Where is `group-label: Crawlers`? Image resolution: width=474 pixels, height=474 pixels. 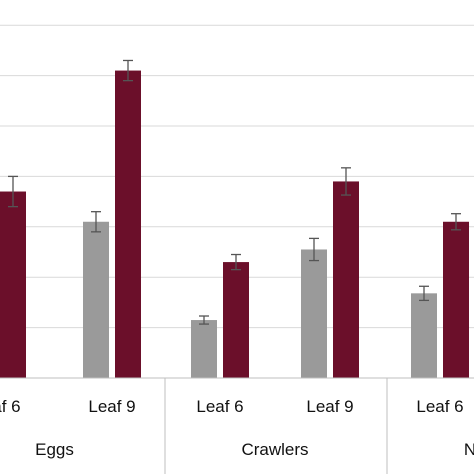
group-label: Crawlers is located at coordinates (274, 449).